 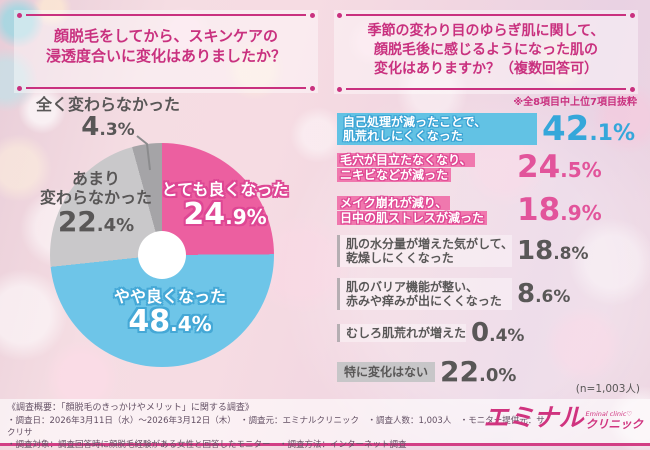 I want to click on answer-label-line2: 赤みや痒みが出にくくなった, so click(x=424, y=301).